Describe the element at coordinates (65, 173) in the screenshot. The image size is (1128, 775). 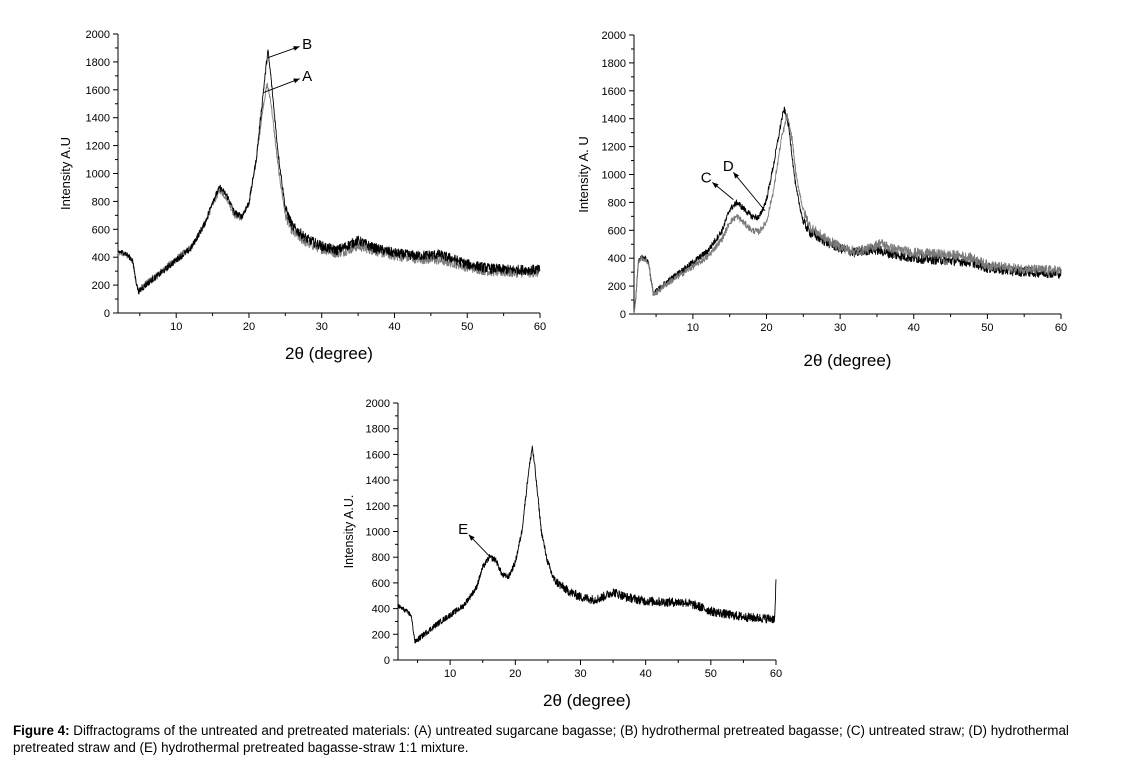
I see `y-axis-title: Intensity A.U` at that location.